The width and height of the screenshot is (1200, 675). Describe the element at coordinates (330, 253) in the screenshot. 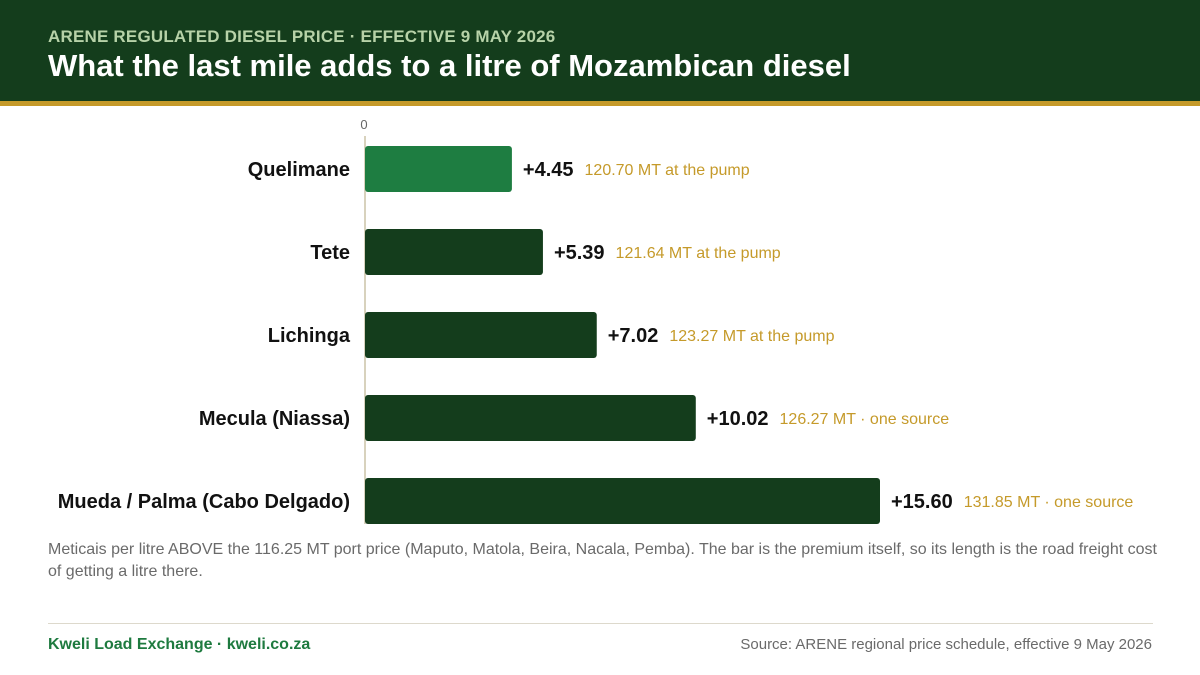

I see `category-label: Tete` at that location.